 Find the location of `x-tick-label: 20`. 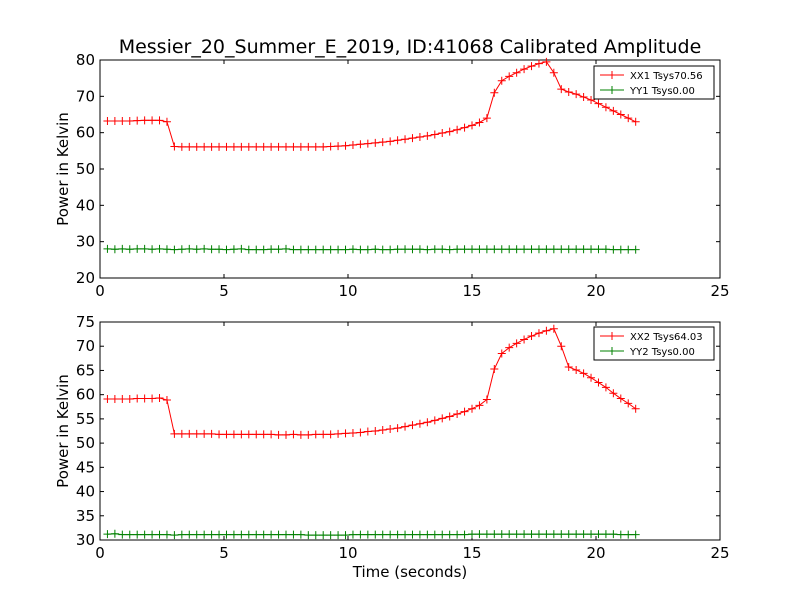

x-tick-label: 20 is located at coordinates (595, 291).